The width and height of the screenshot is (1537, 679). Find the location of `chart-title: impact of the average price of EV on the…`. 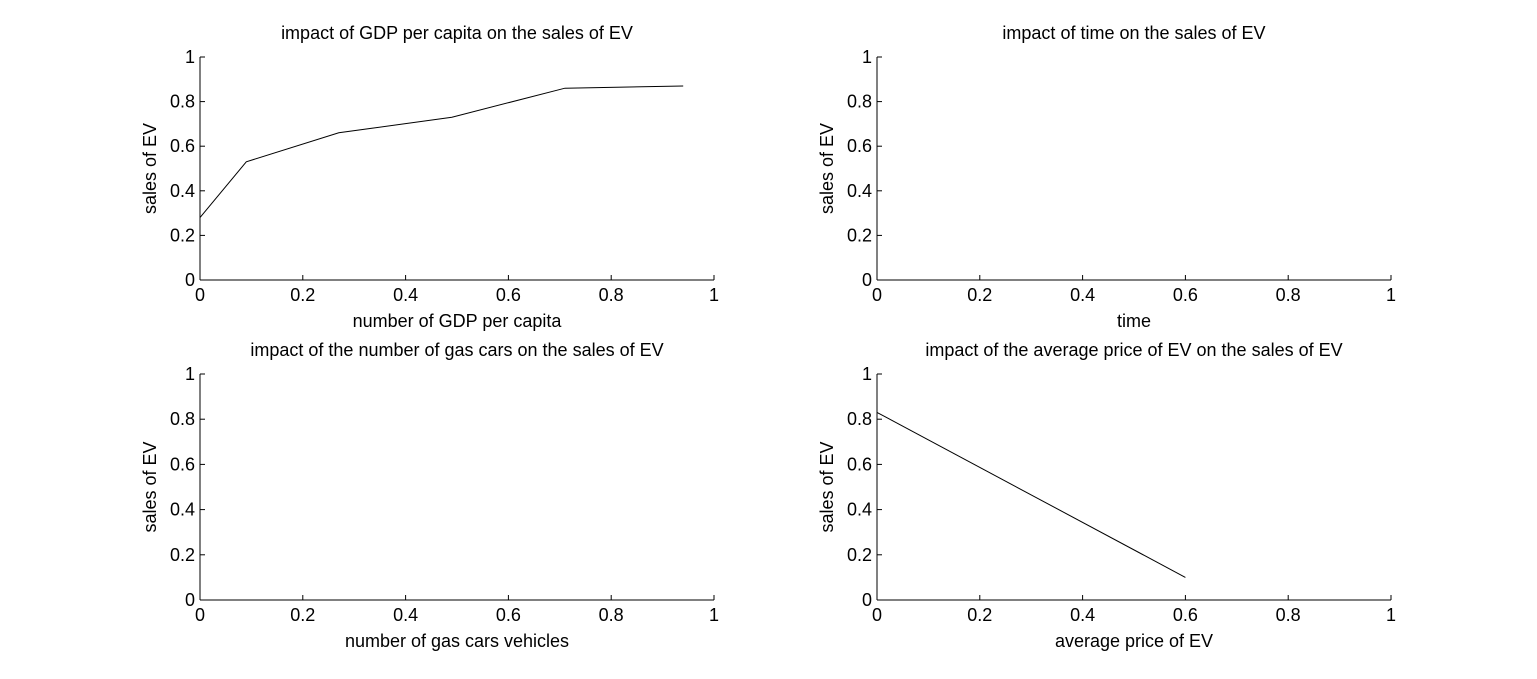

chart-title: impact of the average price of EV on the… is located at coordinates (1133, 350).